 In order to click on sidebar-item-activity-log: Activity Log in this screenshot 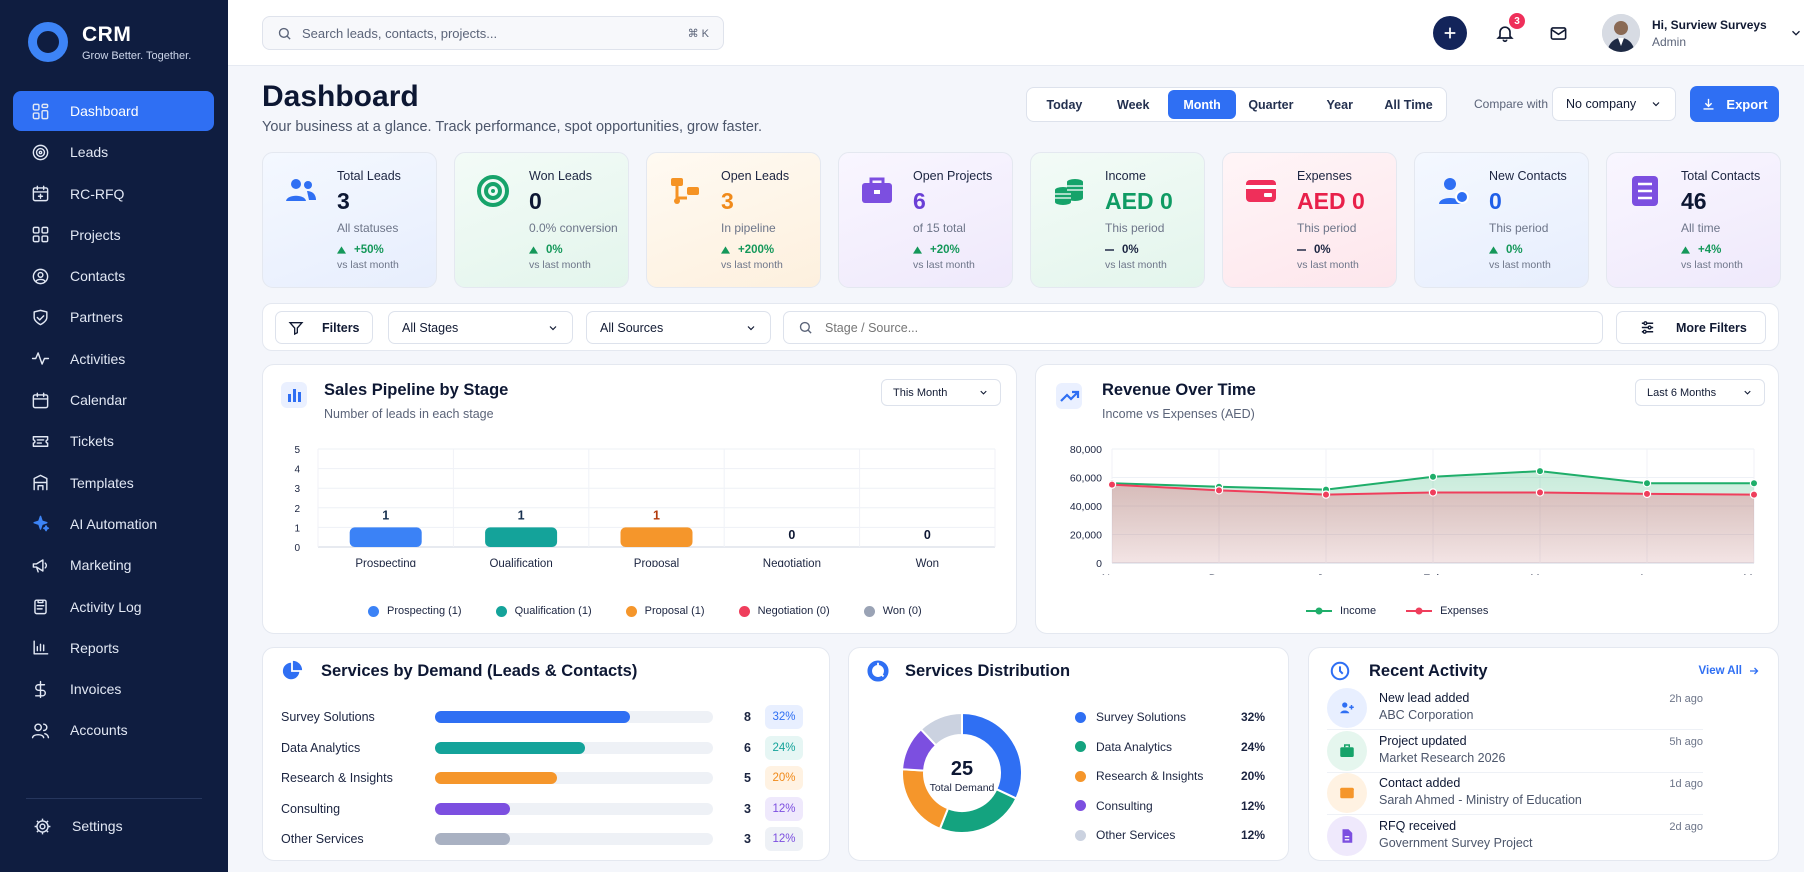, I will do `click(113, 607)`.